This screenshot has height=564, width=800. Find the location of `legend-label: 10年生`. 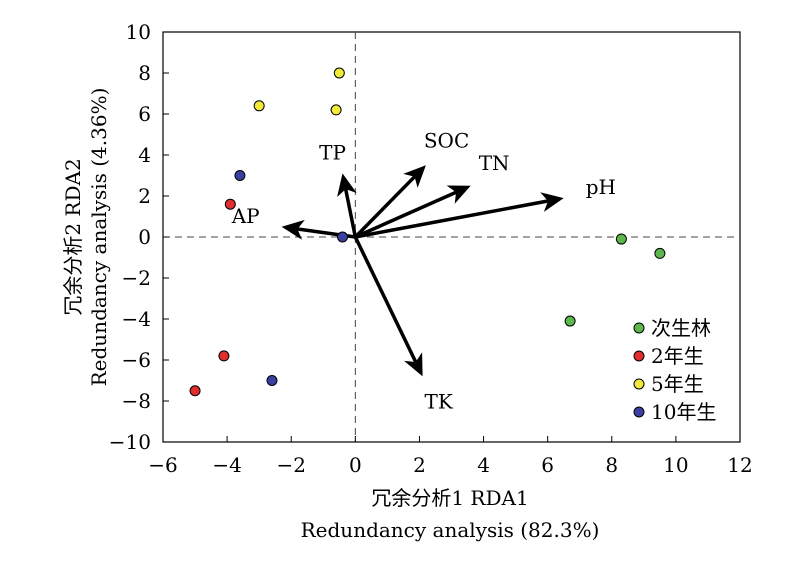

legend-label: 10年生 is located at coordinates (683, 412).